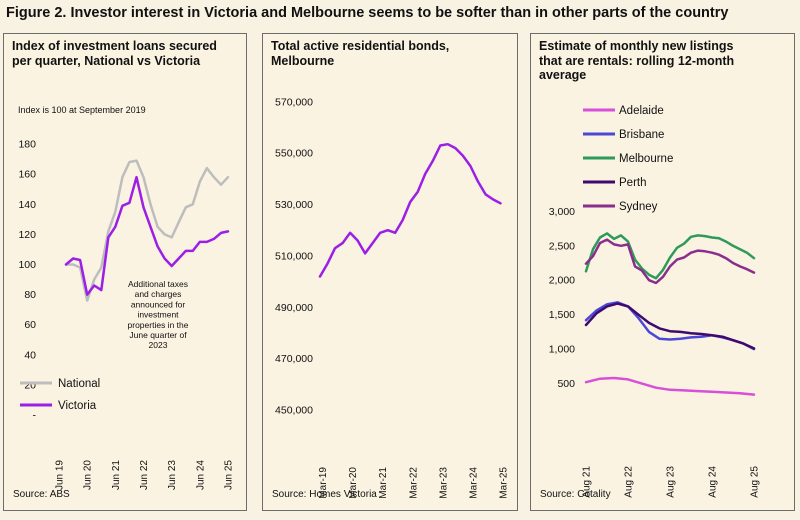 This screenshot has height=520, width=800. I want to click on annotation-line: announced for, so click(158, 304).